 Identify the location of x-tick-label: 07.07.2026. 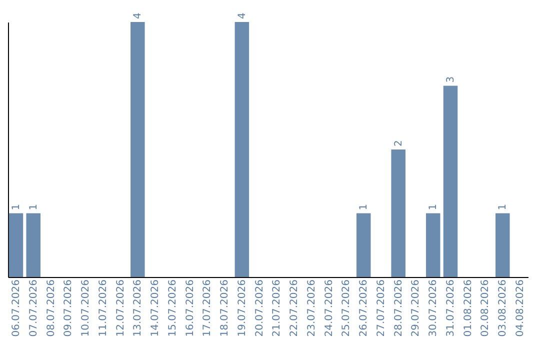
(34, 308).